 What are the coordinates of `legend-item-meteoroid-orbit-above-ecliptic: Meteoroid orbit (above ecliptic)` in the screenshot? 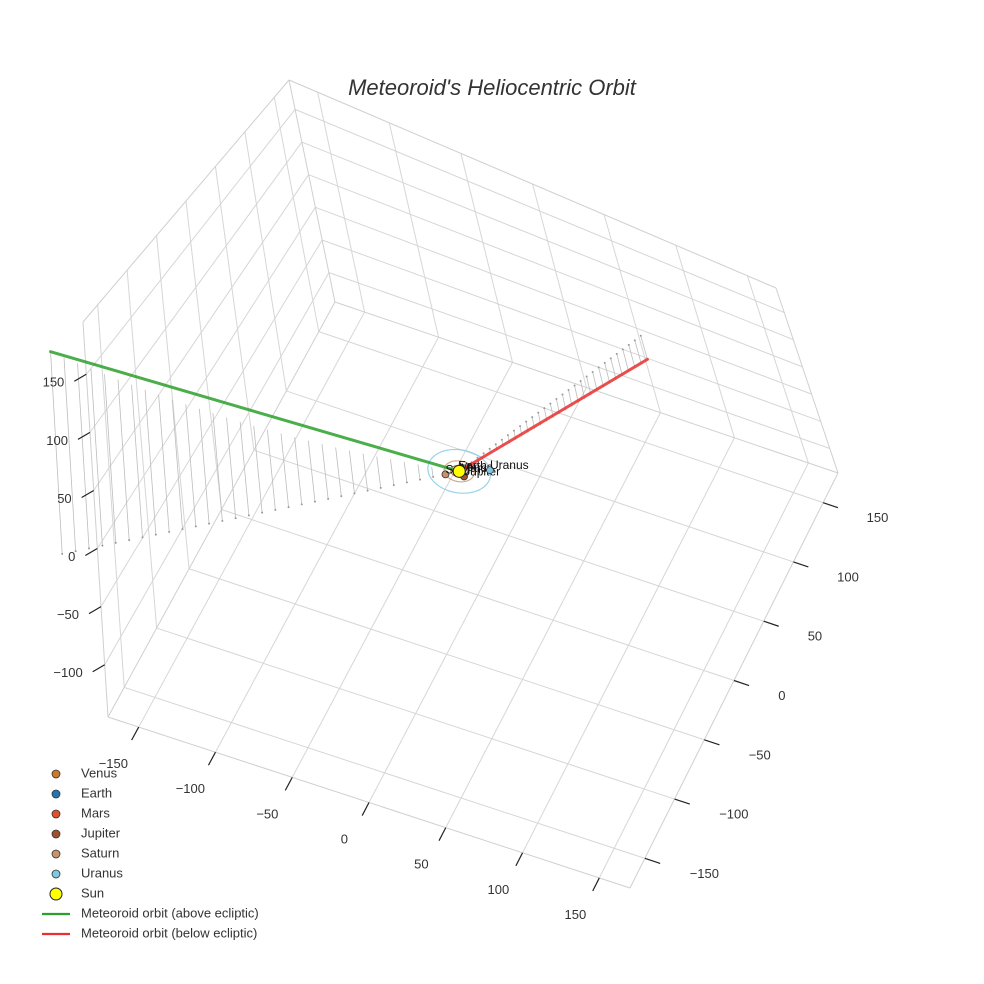 It's located at (150, 912).